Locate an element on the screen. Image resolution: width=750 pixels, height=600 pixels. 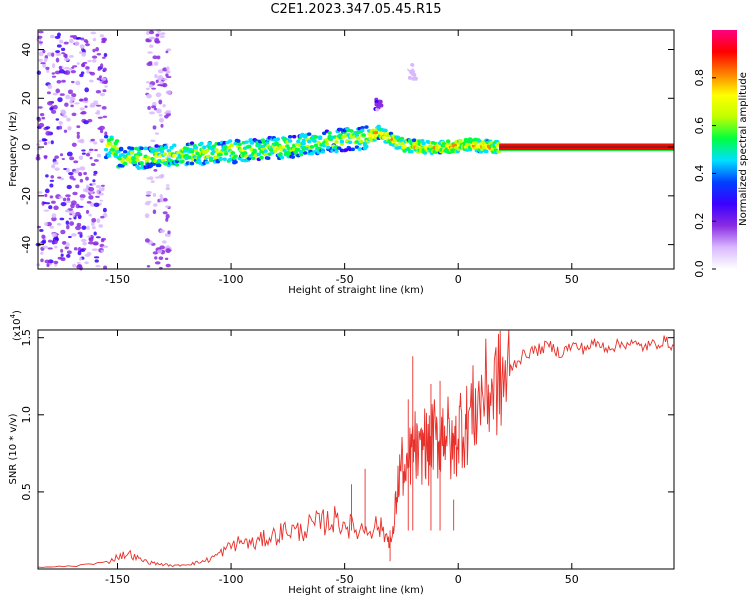
snr-scale-base: (x10 is located at coordinates (17, 329).